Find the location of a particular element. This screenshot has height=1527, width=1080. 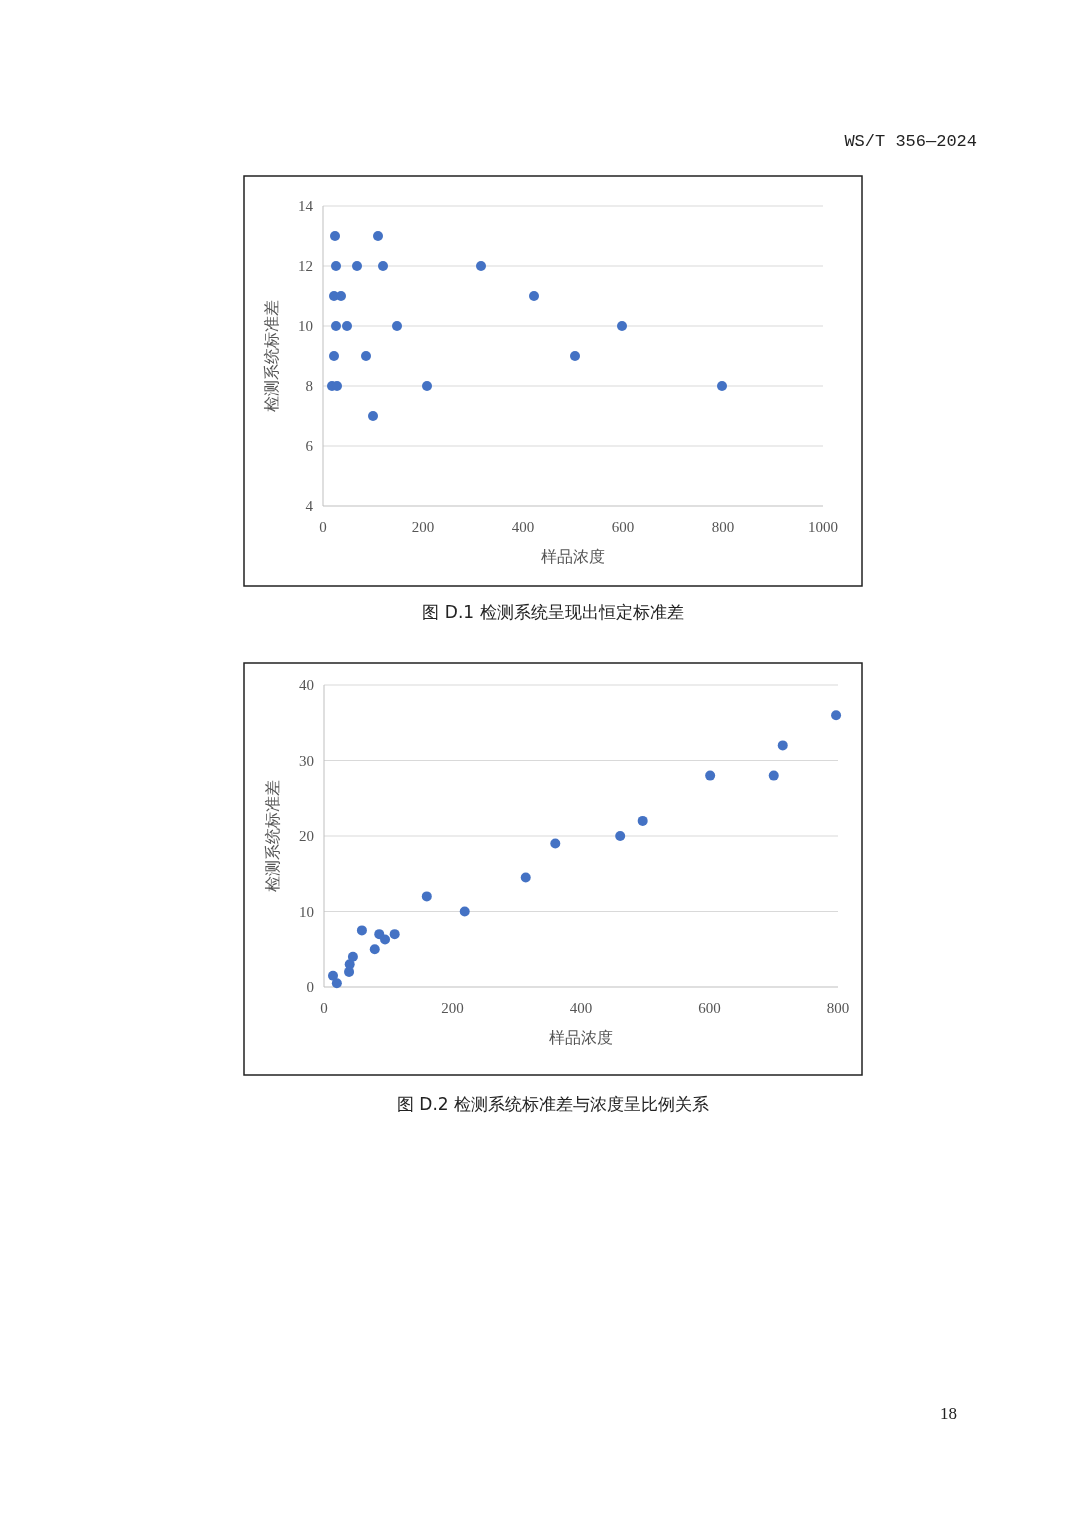

text: 图 D.1 检测系统呈现出恒定标准差 is located at coordinates (553, 612).